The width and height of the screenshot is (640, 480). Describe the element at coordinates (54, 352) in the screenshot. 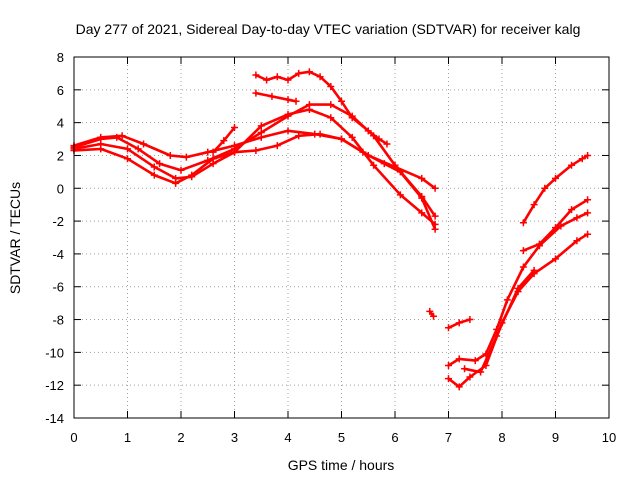

I see `y-tick-label: -10` at that location.